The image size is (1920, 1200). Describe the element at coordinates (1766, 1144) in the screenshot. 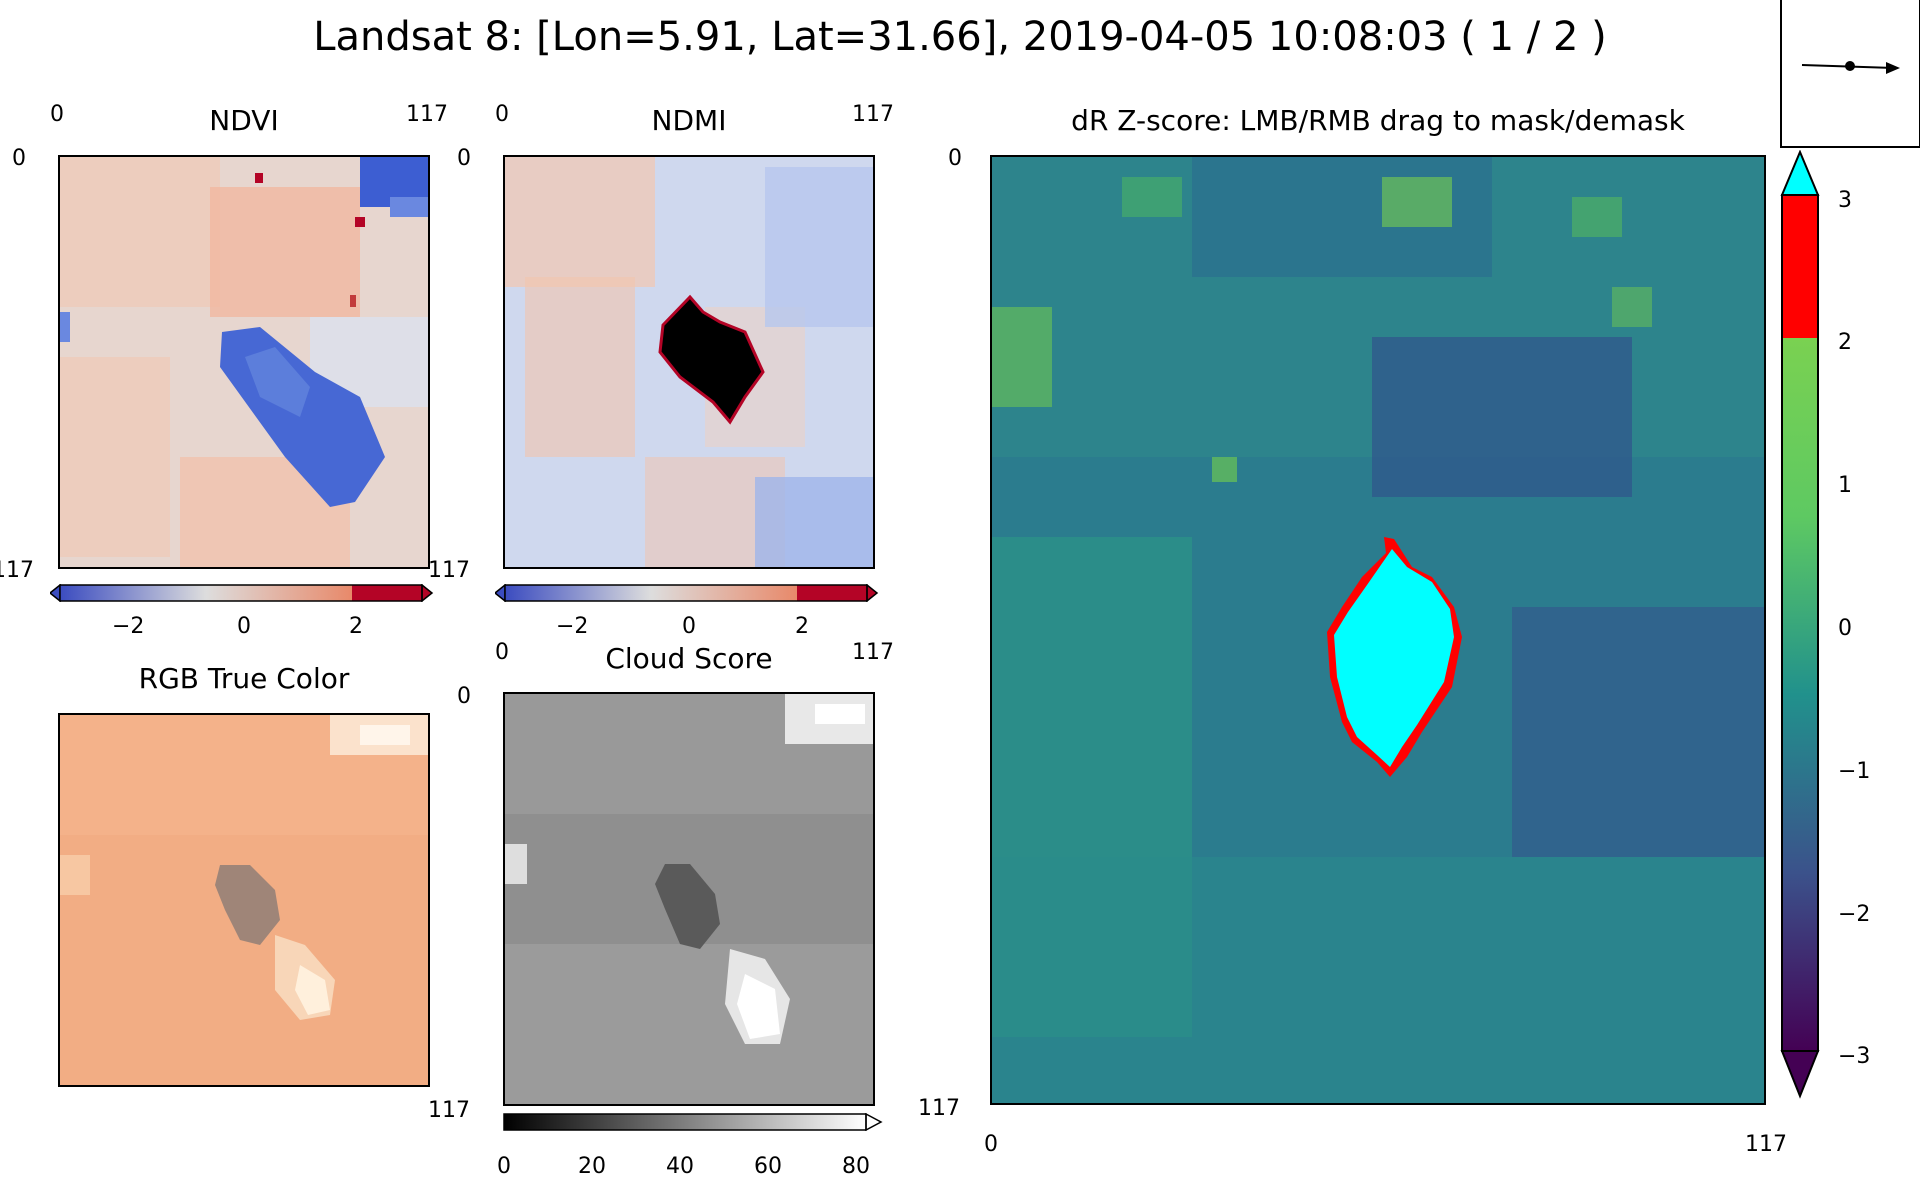

I see `zscore-x-tick-end: 117` at that location.